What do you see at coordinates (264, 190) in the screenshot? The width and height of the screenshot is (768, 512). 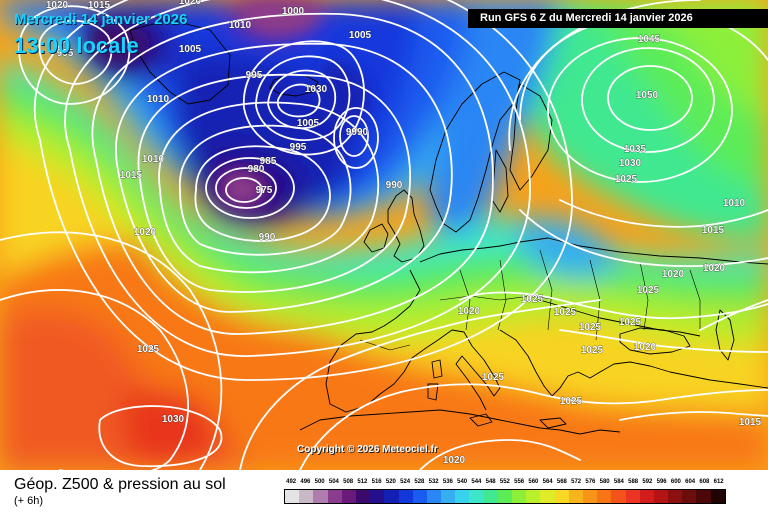 I see `isobar-label: 975` at bounding box center [264, 190].